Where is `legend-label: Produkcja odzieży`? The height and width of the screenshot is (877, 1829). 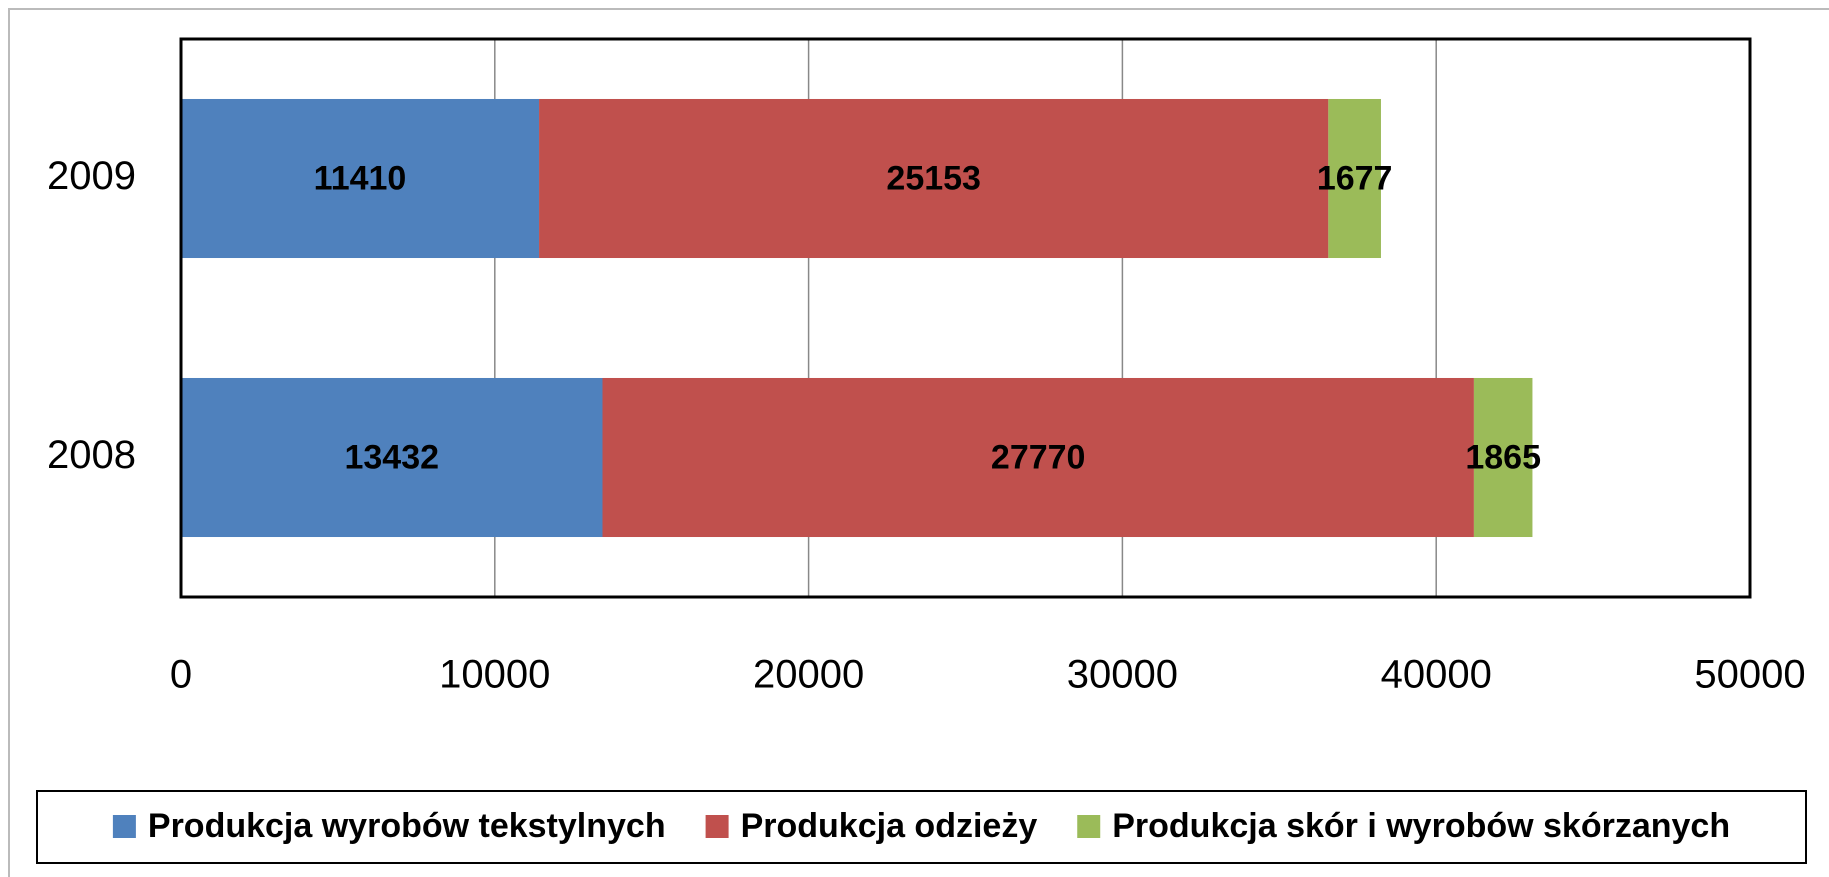
legend-label: Produkcja odzieży is located at coordinates (889, 826).